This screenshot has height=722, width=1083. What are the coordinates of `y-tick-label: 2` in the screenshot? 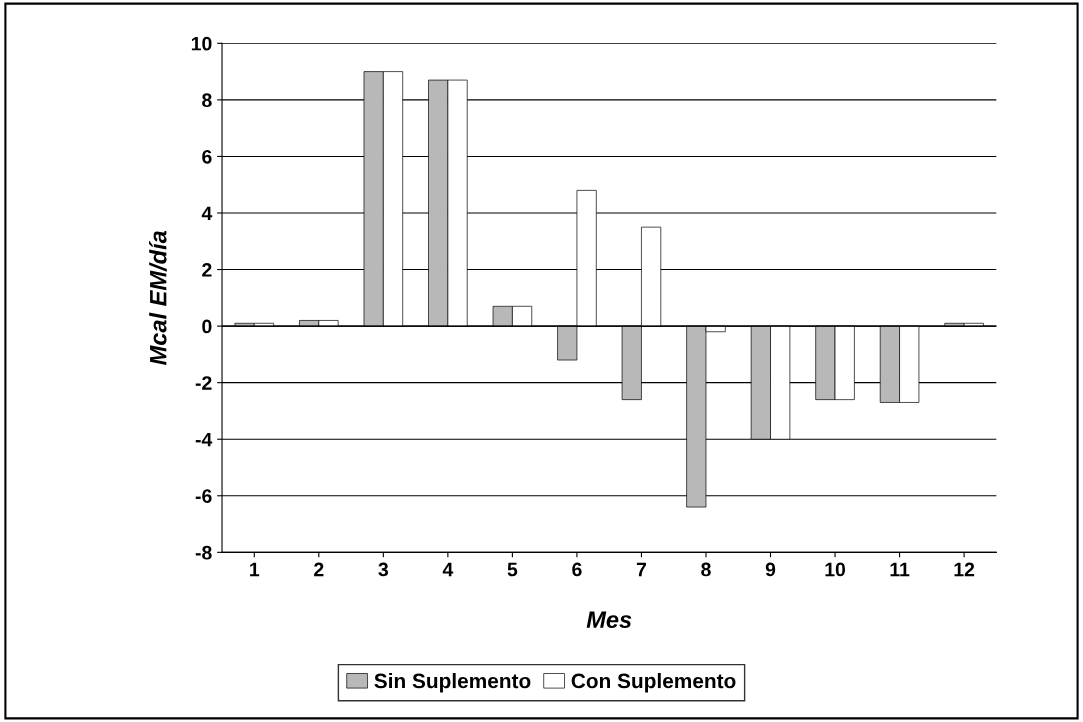 It's located at (207, 270).